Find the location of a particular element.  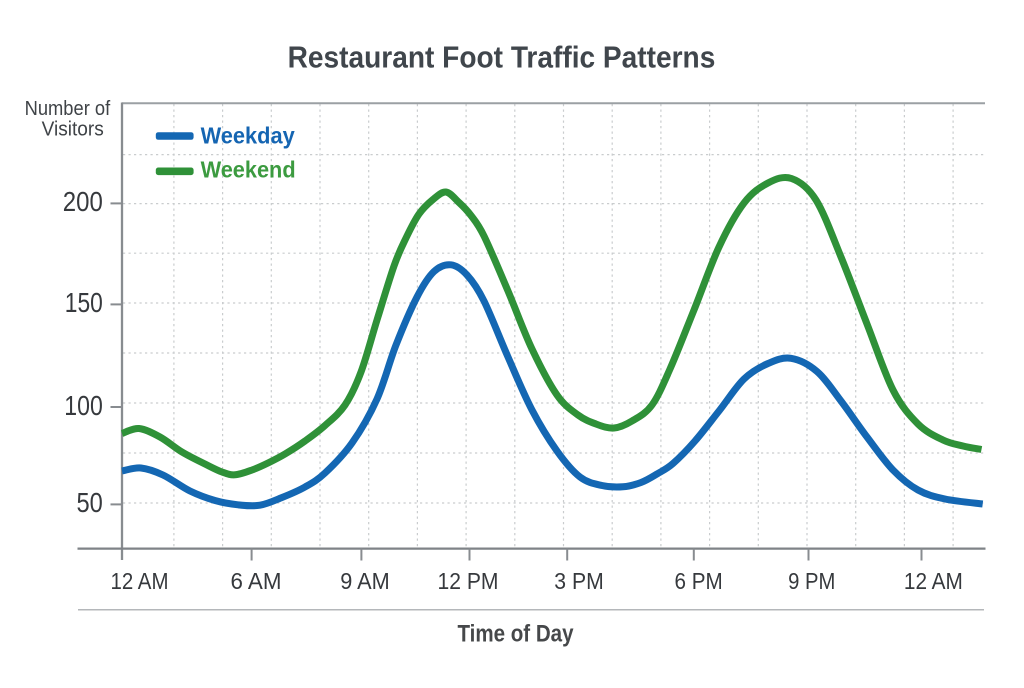

svg-text: 6 AM is located at coordinates (256, 581).